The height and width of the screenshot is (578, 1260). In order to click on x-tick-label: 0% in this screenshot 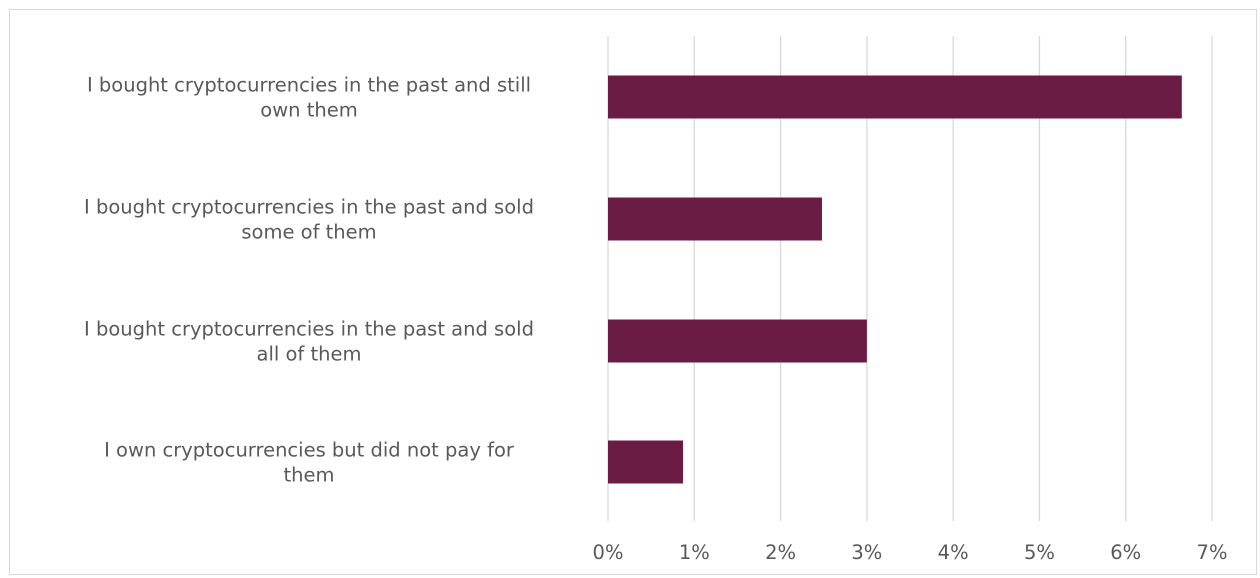, I will do `click(608, 552)`.